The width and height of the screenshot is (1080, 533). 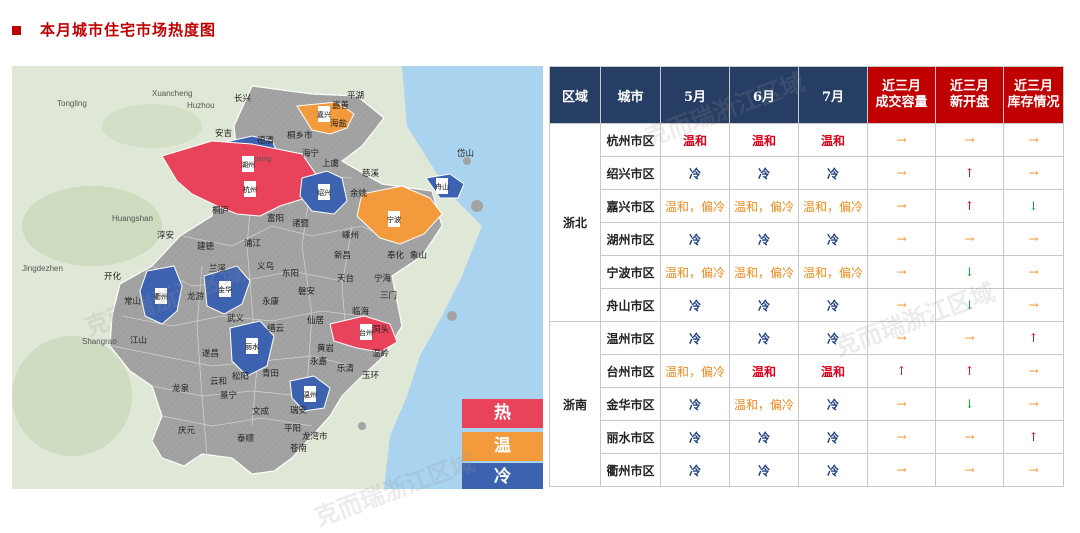 What do you see at coordinates (236, 318) in the screenshot?
I see `label-wuyi: 武义` at bounding box center [236, 318].